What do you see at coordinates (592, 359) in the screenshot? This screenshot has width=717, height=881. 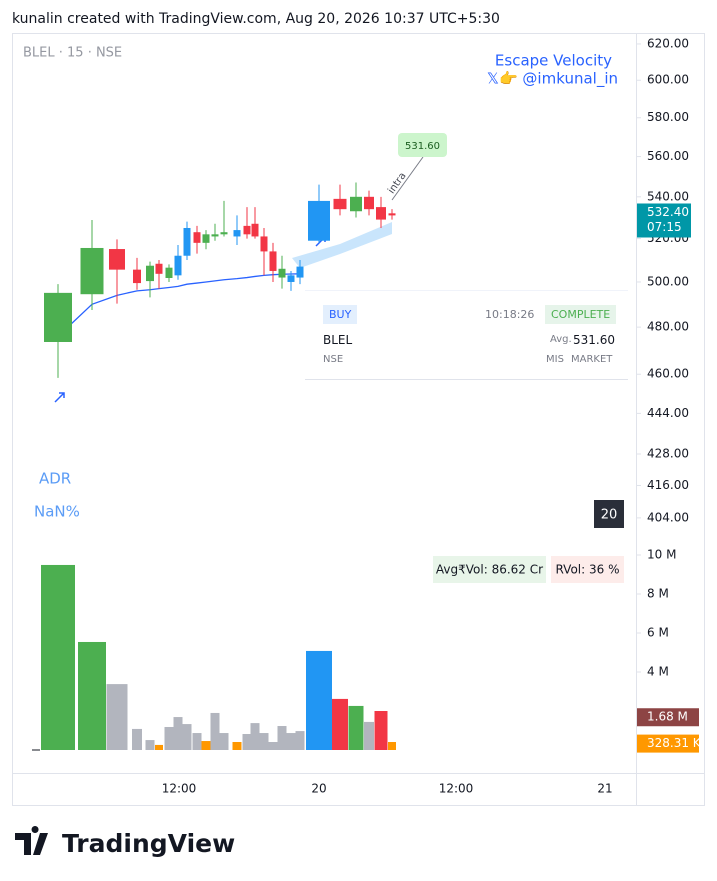 I see `order-type: MARKET` at bounding box center [592, 359].